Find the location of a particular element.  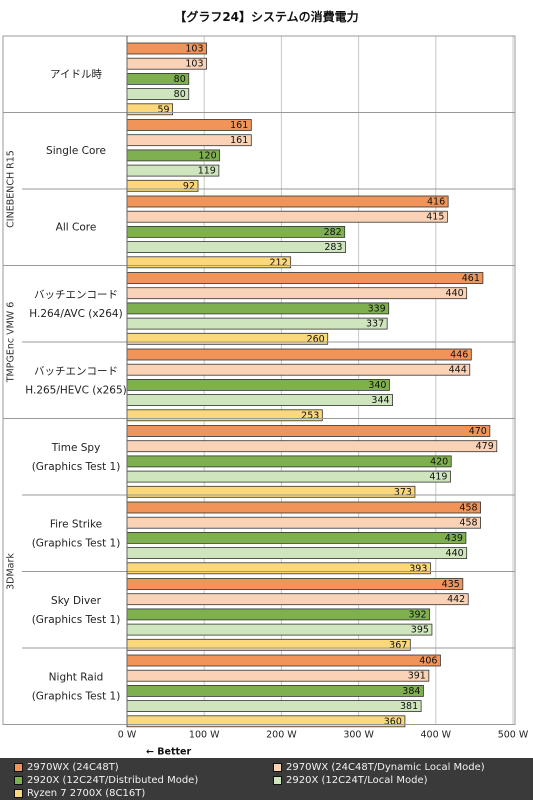

x-tick-label: 300 W is located at coordinates (358, 735).